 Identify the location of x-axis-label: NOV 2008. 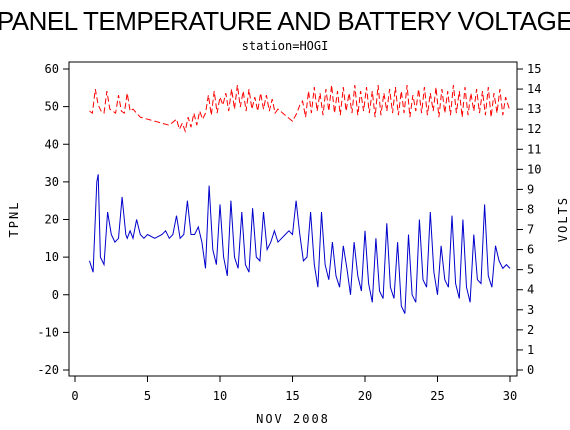
(293, 419).